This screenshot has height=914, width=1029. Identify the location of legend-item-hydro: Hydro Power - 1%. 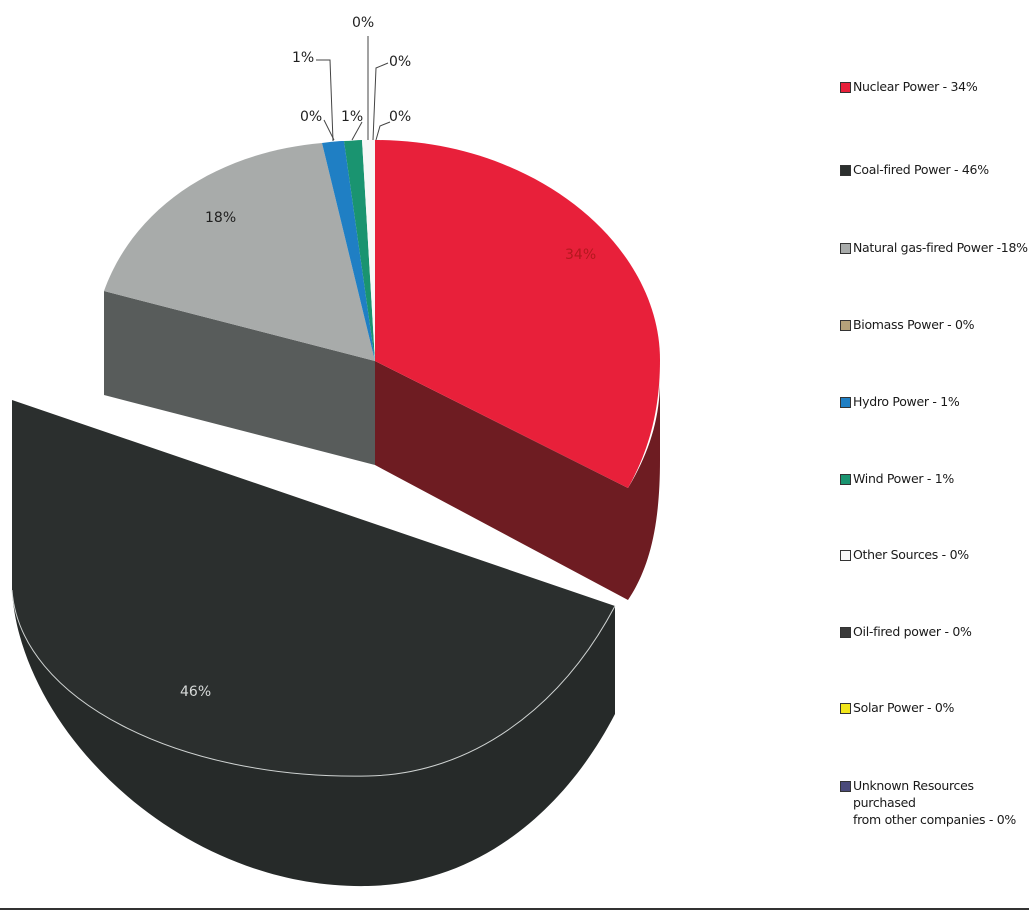
(900, 401).